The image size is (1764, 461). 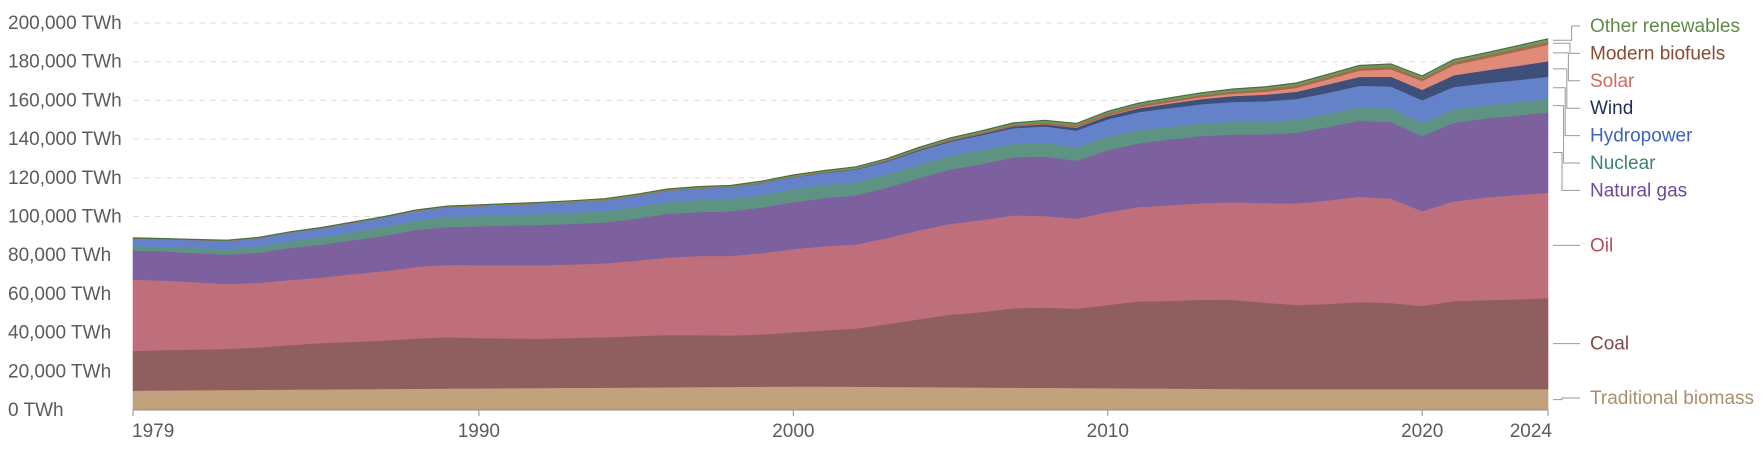 I want to click on legend-label: Natural gas, so click(x=1638, y=190).